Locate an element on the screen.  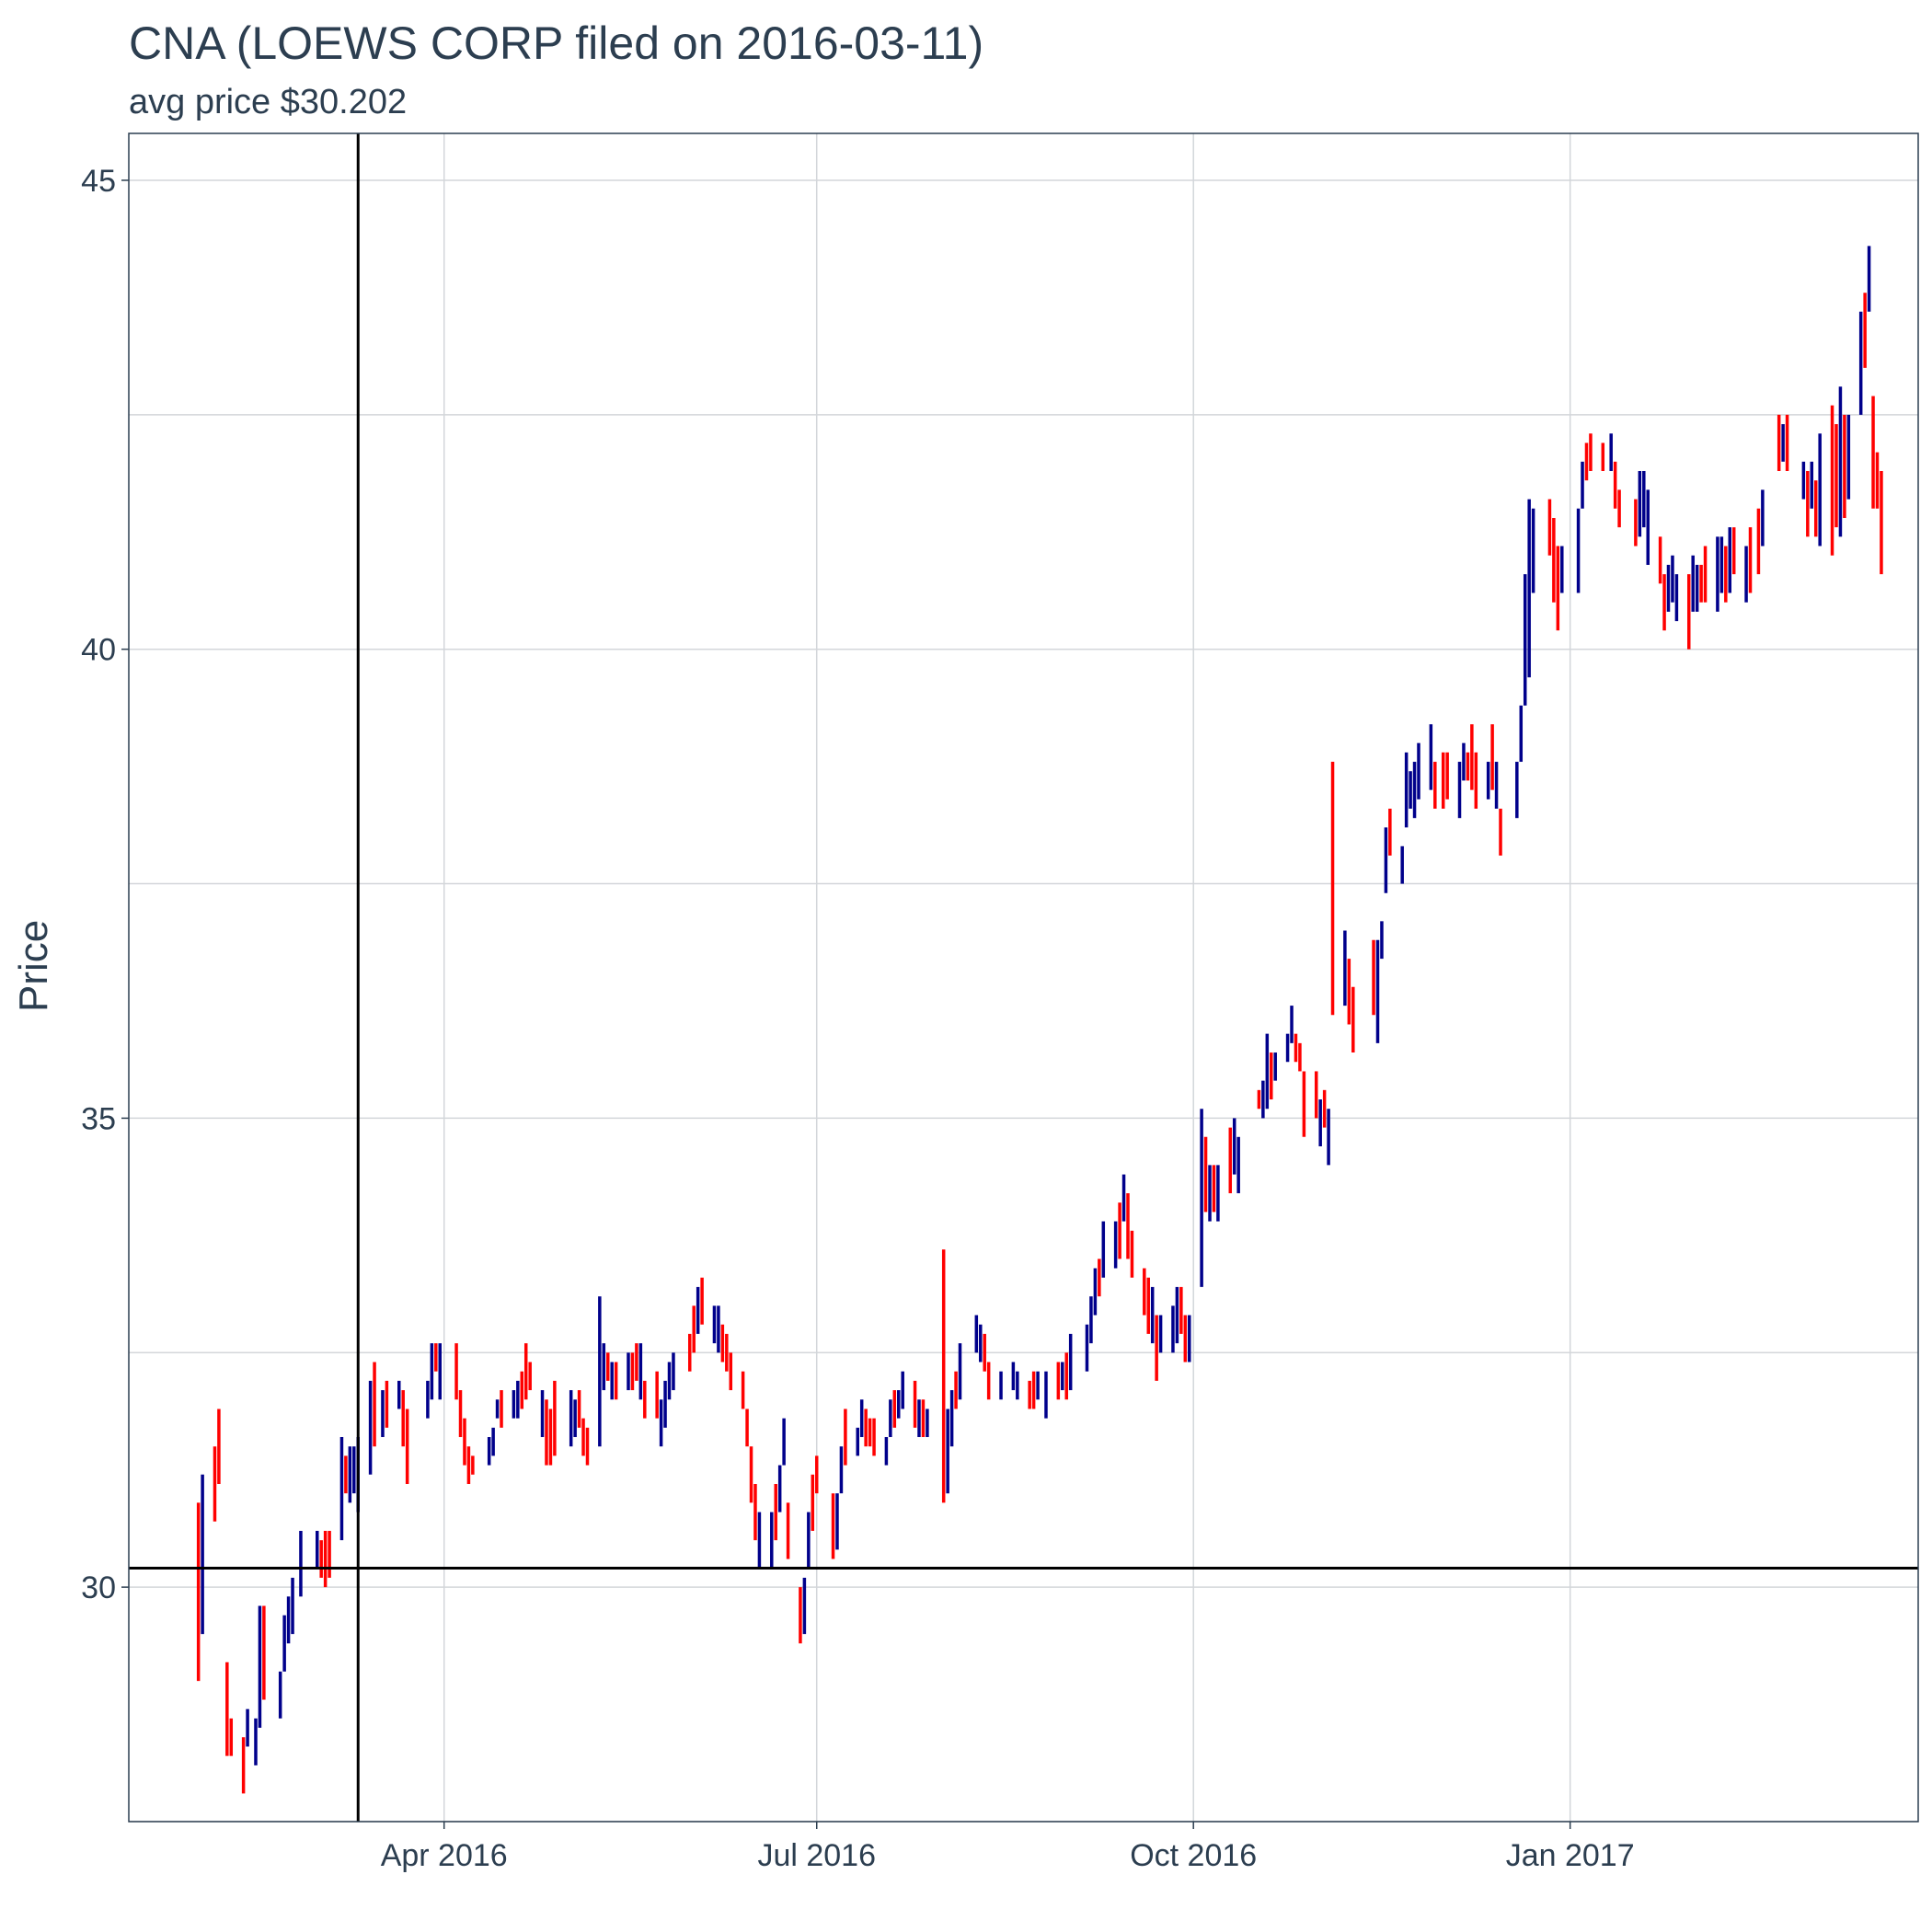
x-tick-label: Apr 2016 is located at coordinates (444, 1855).